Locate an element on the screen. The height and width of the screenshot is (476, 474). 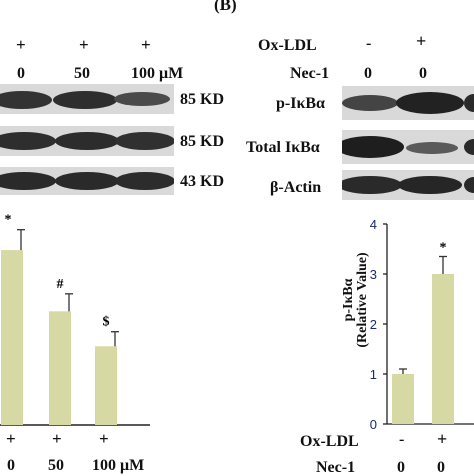
left-dose-1: 0 is located at coordinates (21, 73).